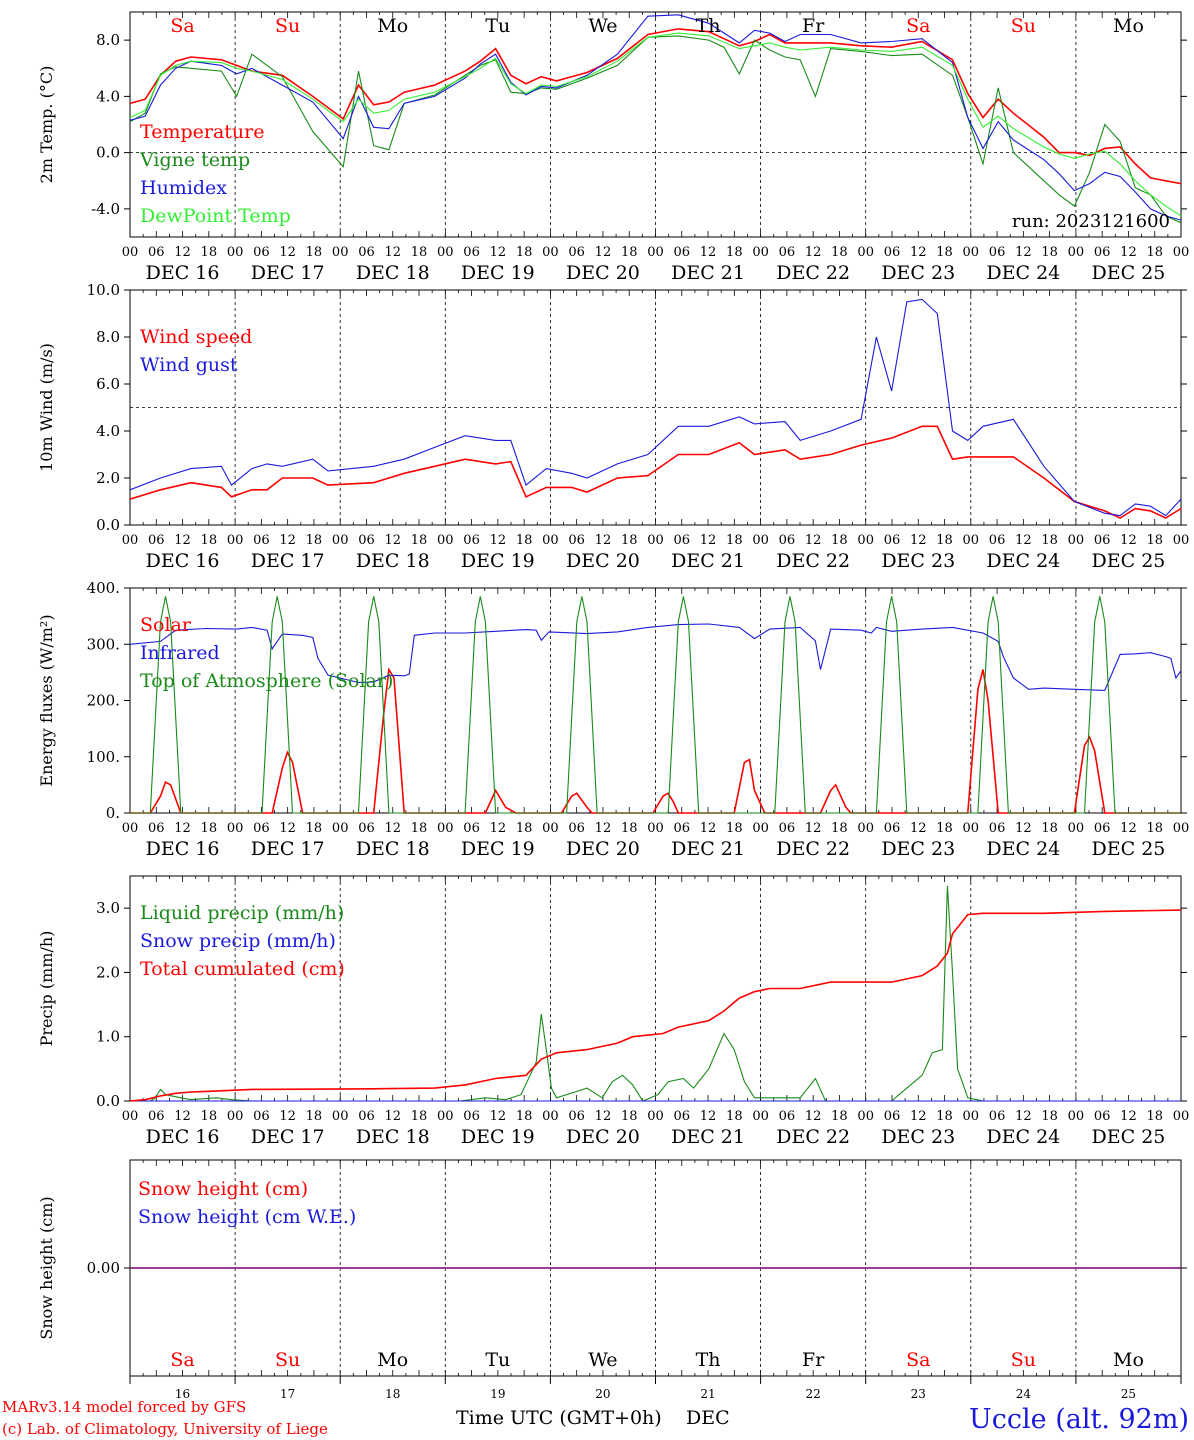 Image resolution: width=1194 pixels, height=1440 pixels. Describe the element at coordinates (707, 1394) in the screenshot. I see `day-number: 21` at that location.